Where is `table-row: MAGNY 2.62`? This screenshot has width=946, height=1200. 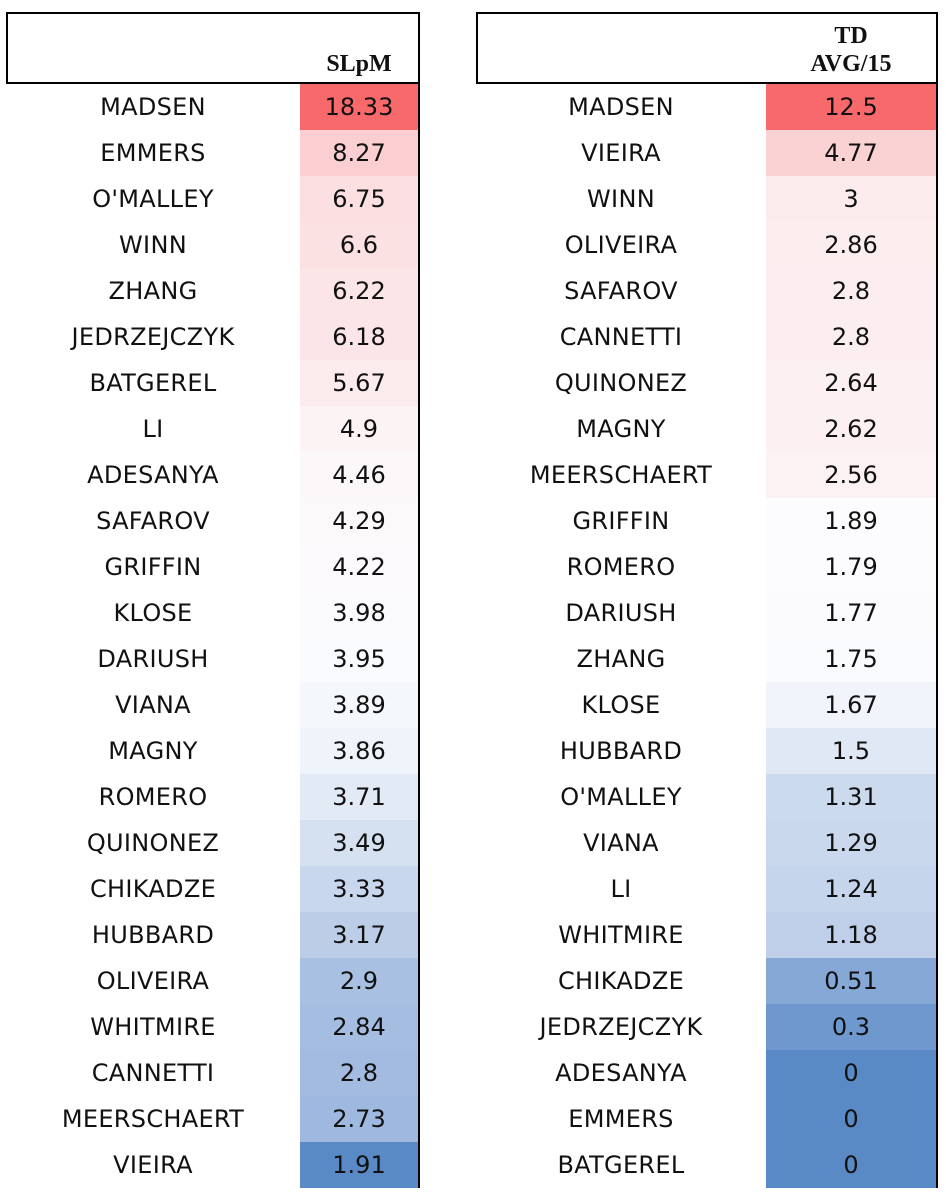 table-row: MAGNY 2.62 is located at coordinates (707, 429).